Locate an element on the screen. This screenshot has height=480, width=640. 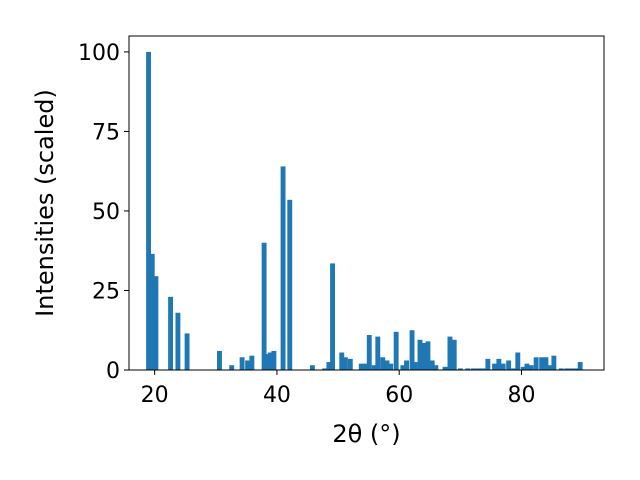
x-tick-label: 60 is located at coordinates (399, 395).